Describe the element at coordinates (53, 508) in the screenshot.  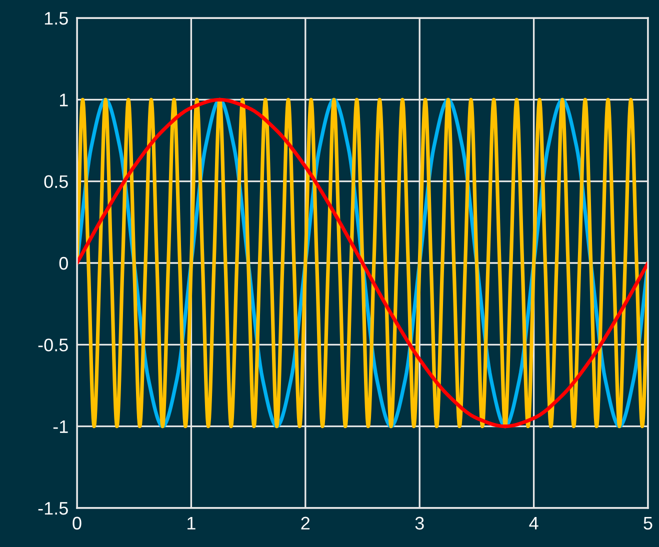
I see `y-tick-label: -1.5` at that location.